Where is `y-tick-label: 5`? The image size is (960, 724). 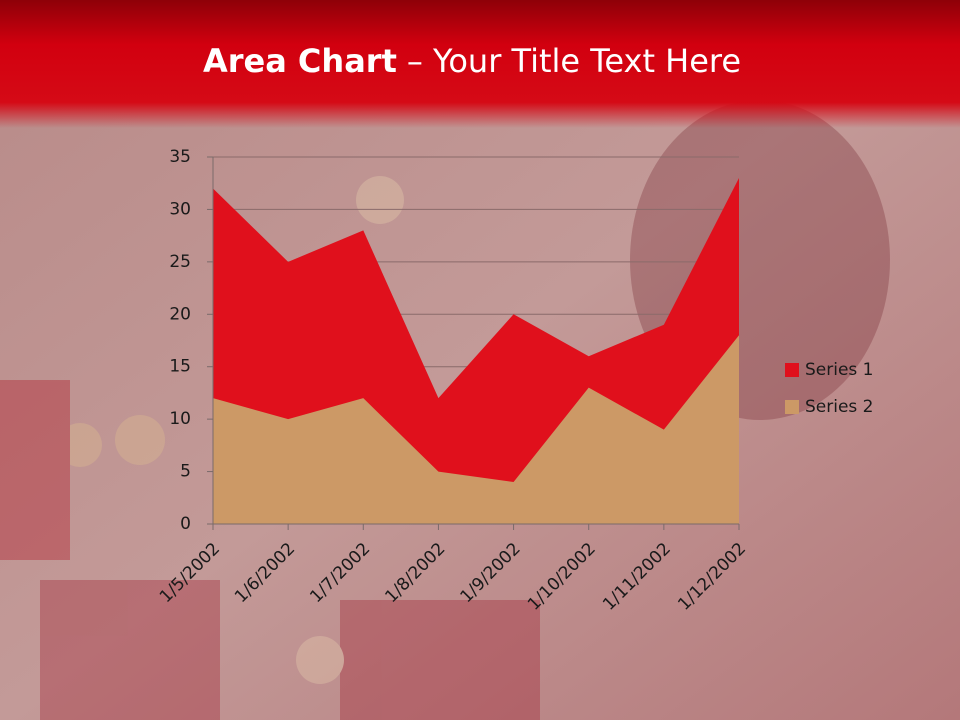 y-tick-label: 5 is located at coordinates (185, 472).